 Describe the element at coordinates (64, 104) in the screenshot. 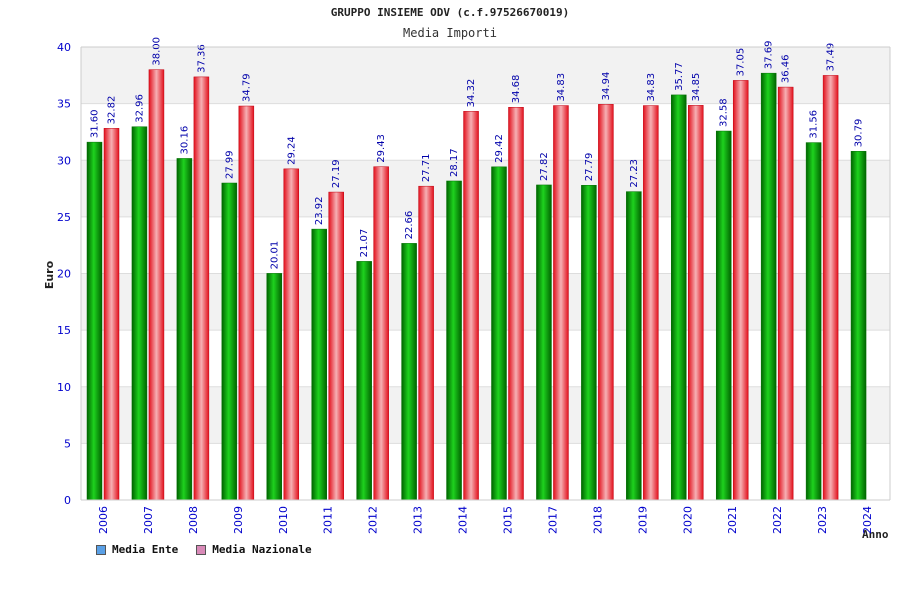

I see `y-tick-label: 35` at that location.